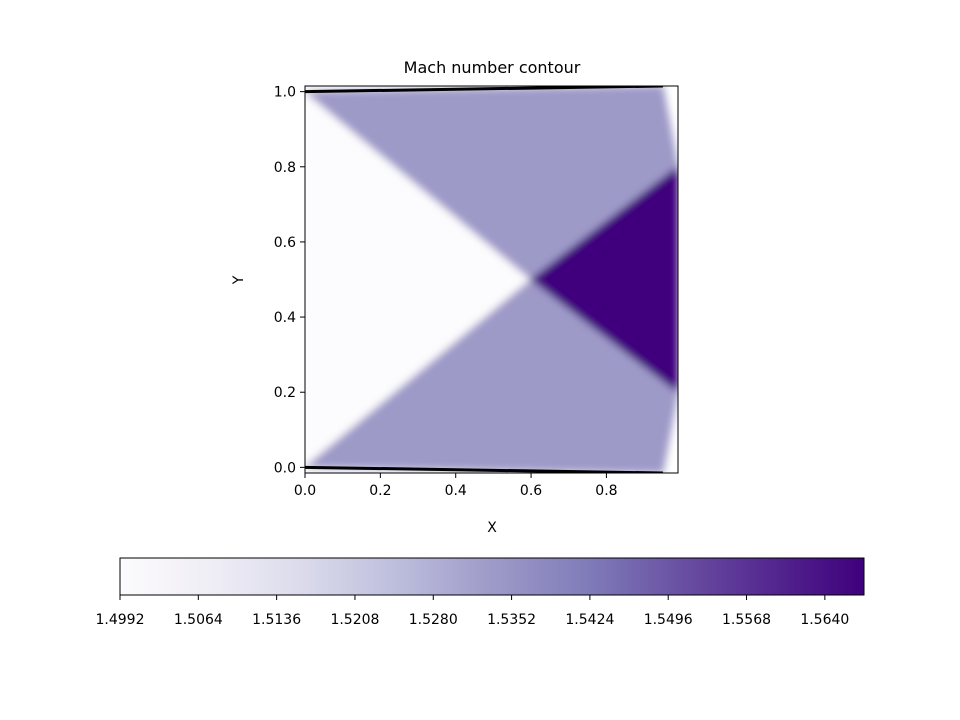 The width and height of the screenshot is (960, 720). What do you see at coordinates (285, 393) in the screenshot?
I see `y-tick-label: 0.2` at bounding box center [285, 393].